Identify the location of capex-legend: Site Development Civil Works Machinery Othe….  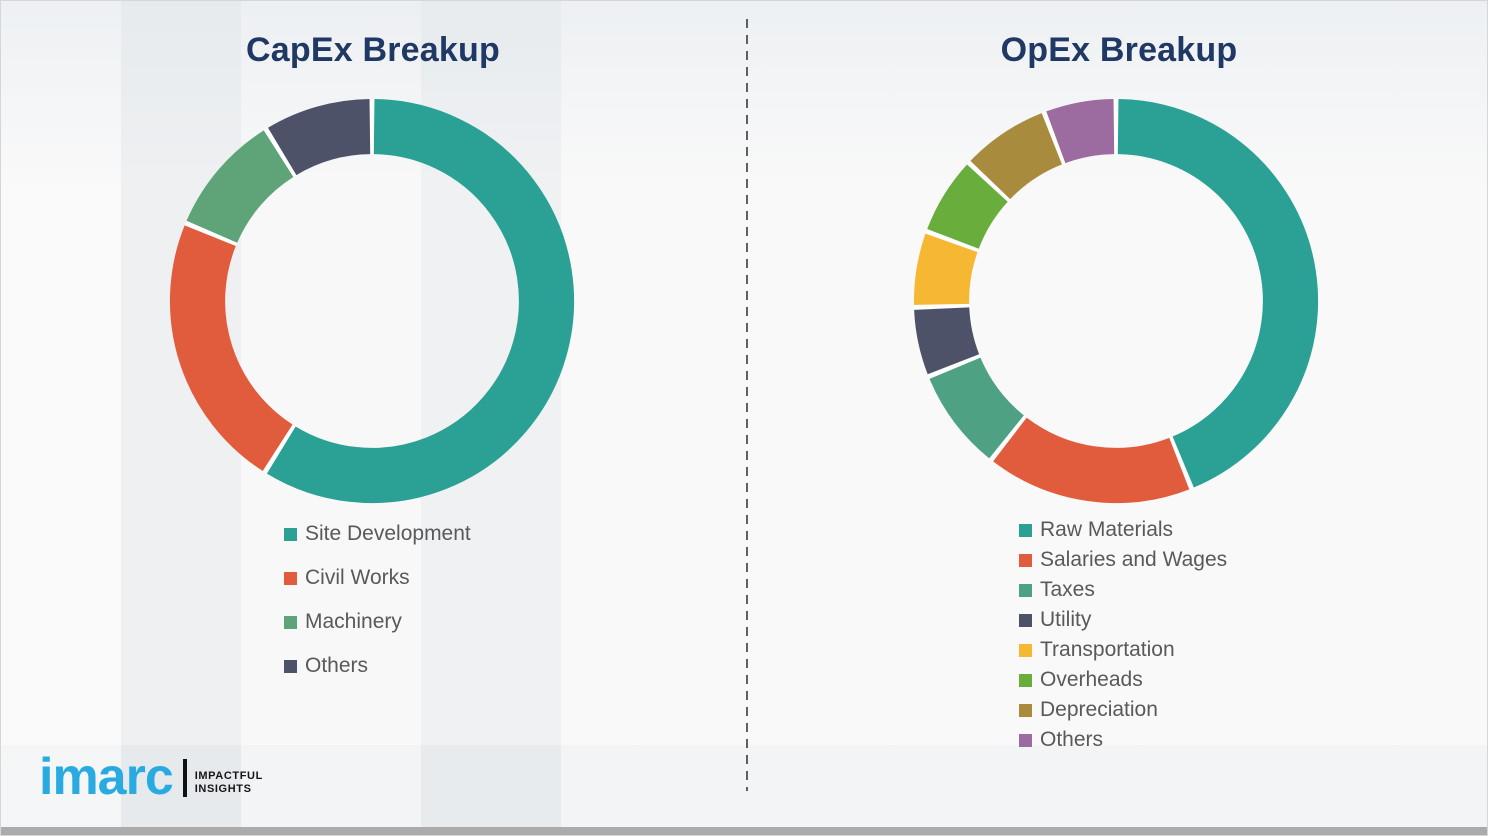
(377, 600).